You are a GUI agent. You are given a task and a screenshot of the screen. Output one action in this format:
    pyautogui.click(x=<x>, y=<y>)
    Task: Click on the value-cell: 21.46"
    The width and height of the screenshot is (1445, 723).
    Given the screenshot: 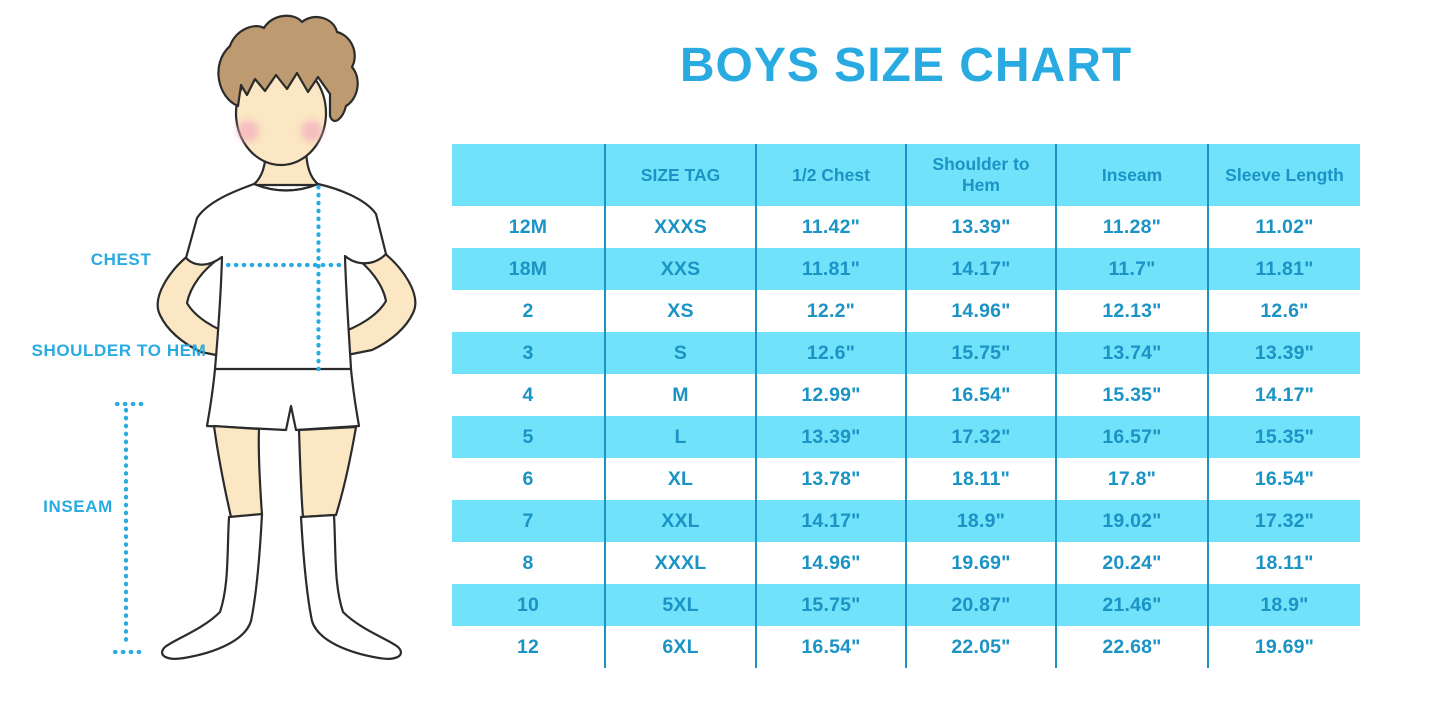 What is the action you would take?
    pyautogui.click(x=1131, y=605)
    